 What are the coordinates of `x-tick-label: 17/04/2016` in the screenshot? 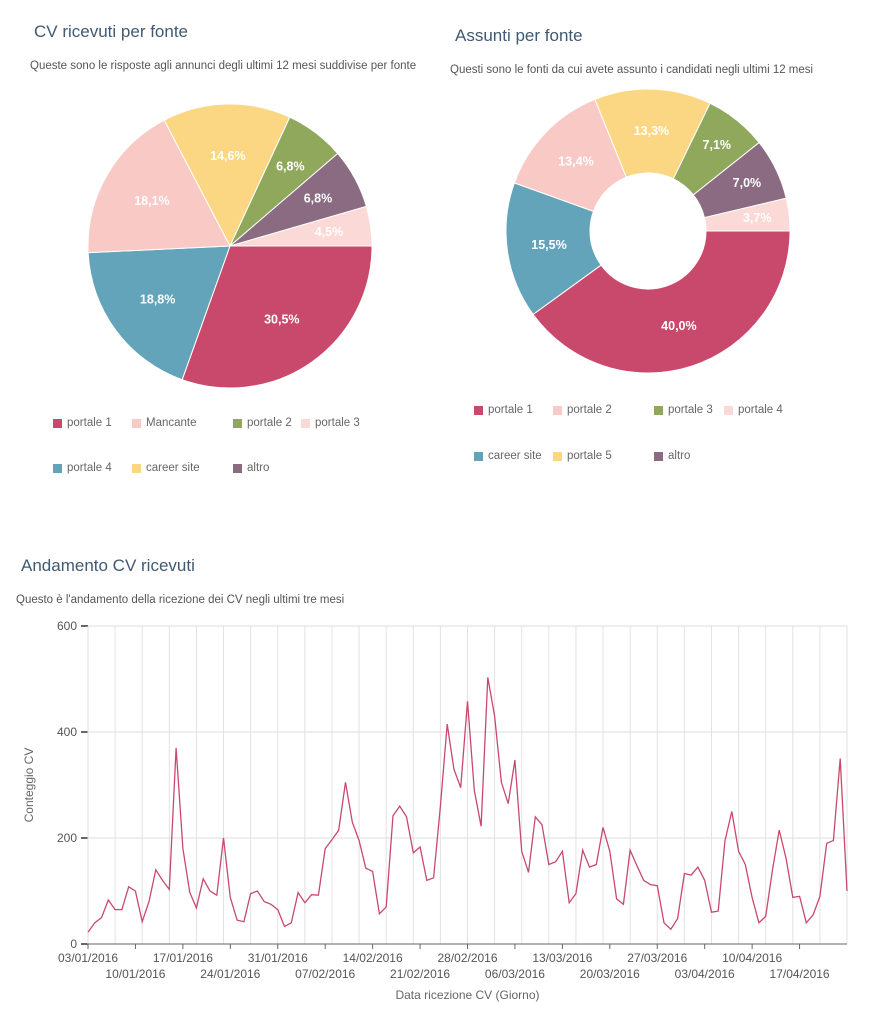 It's located at (800, 974).